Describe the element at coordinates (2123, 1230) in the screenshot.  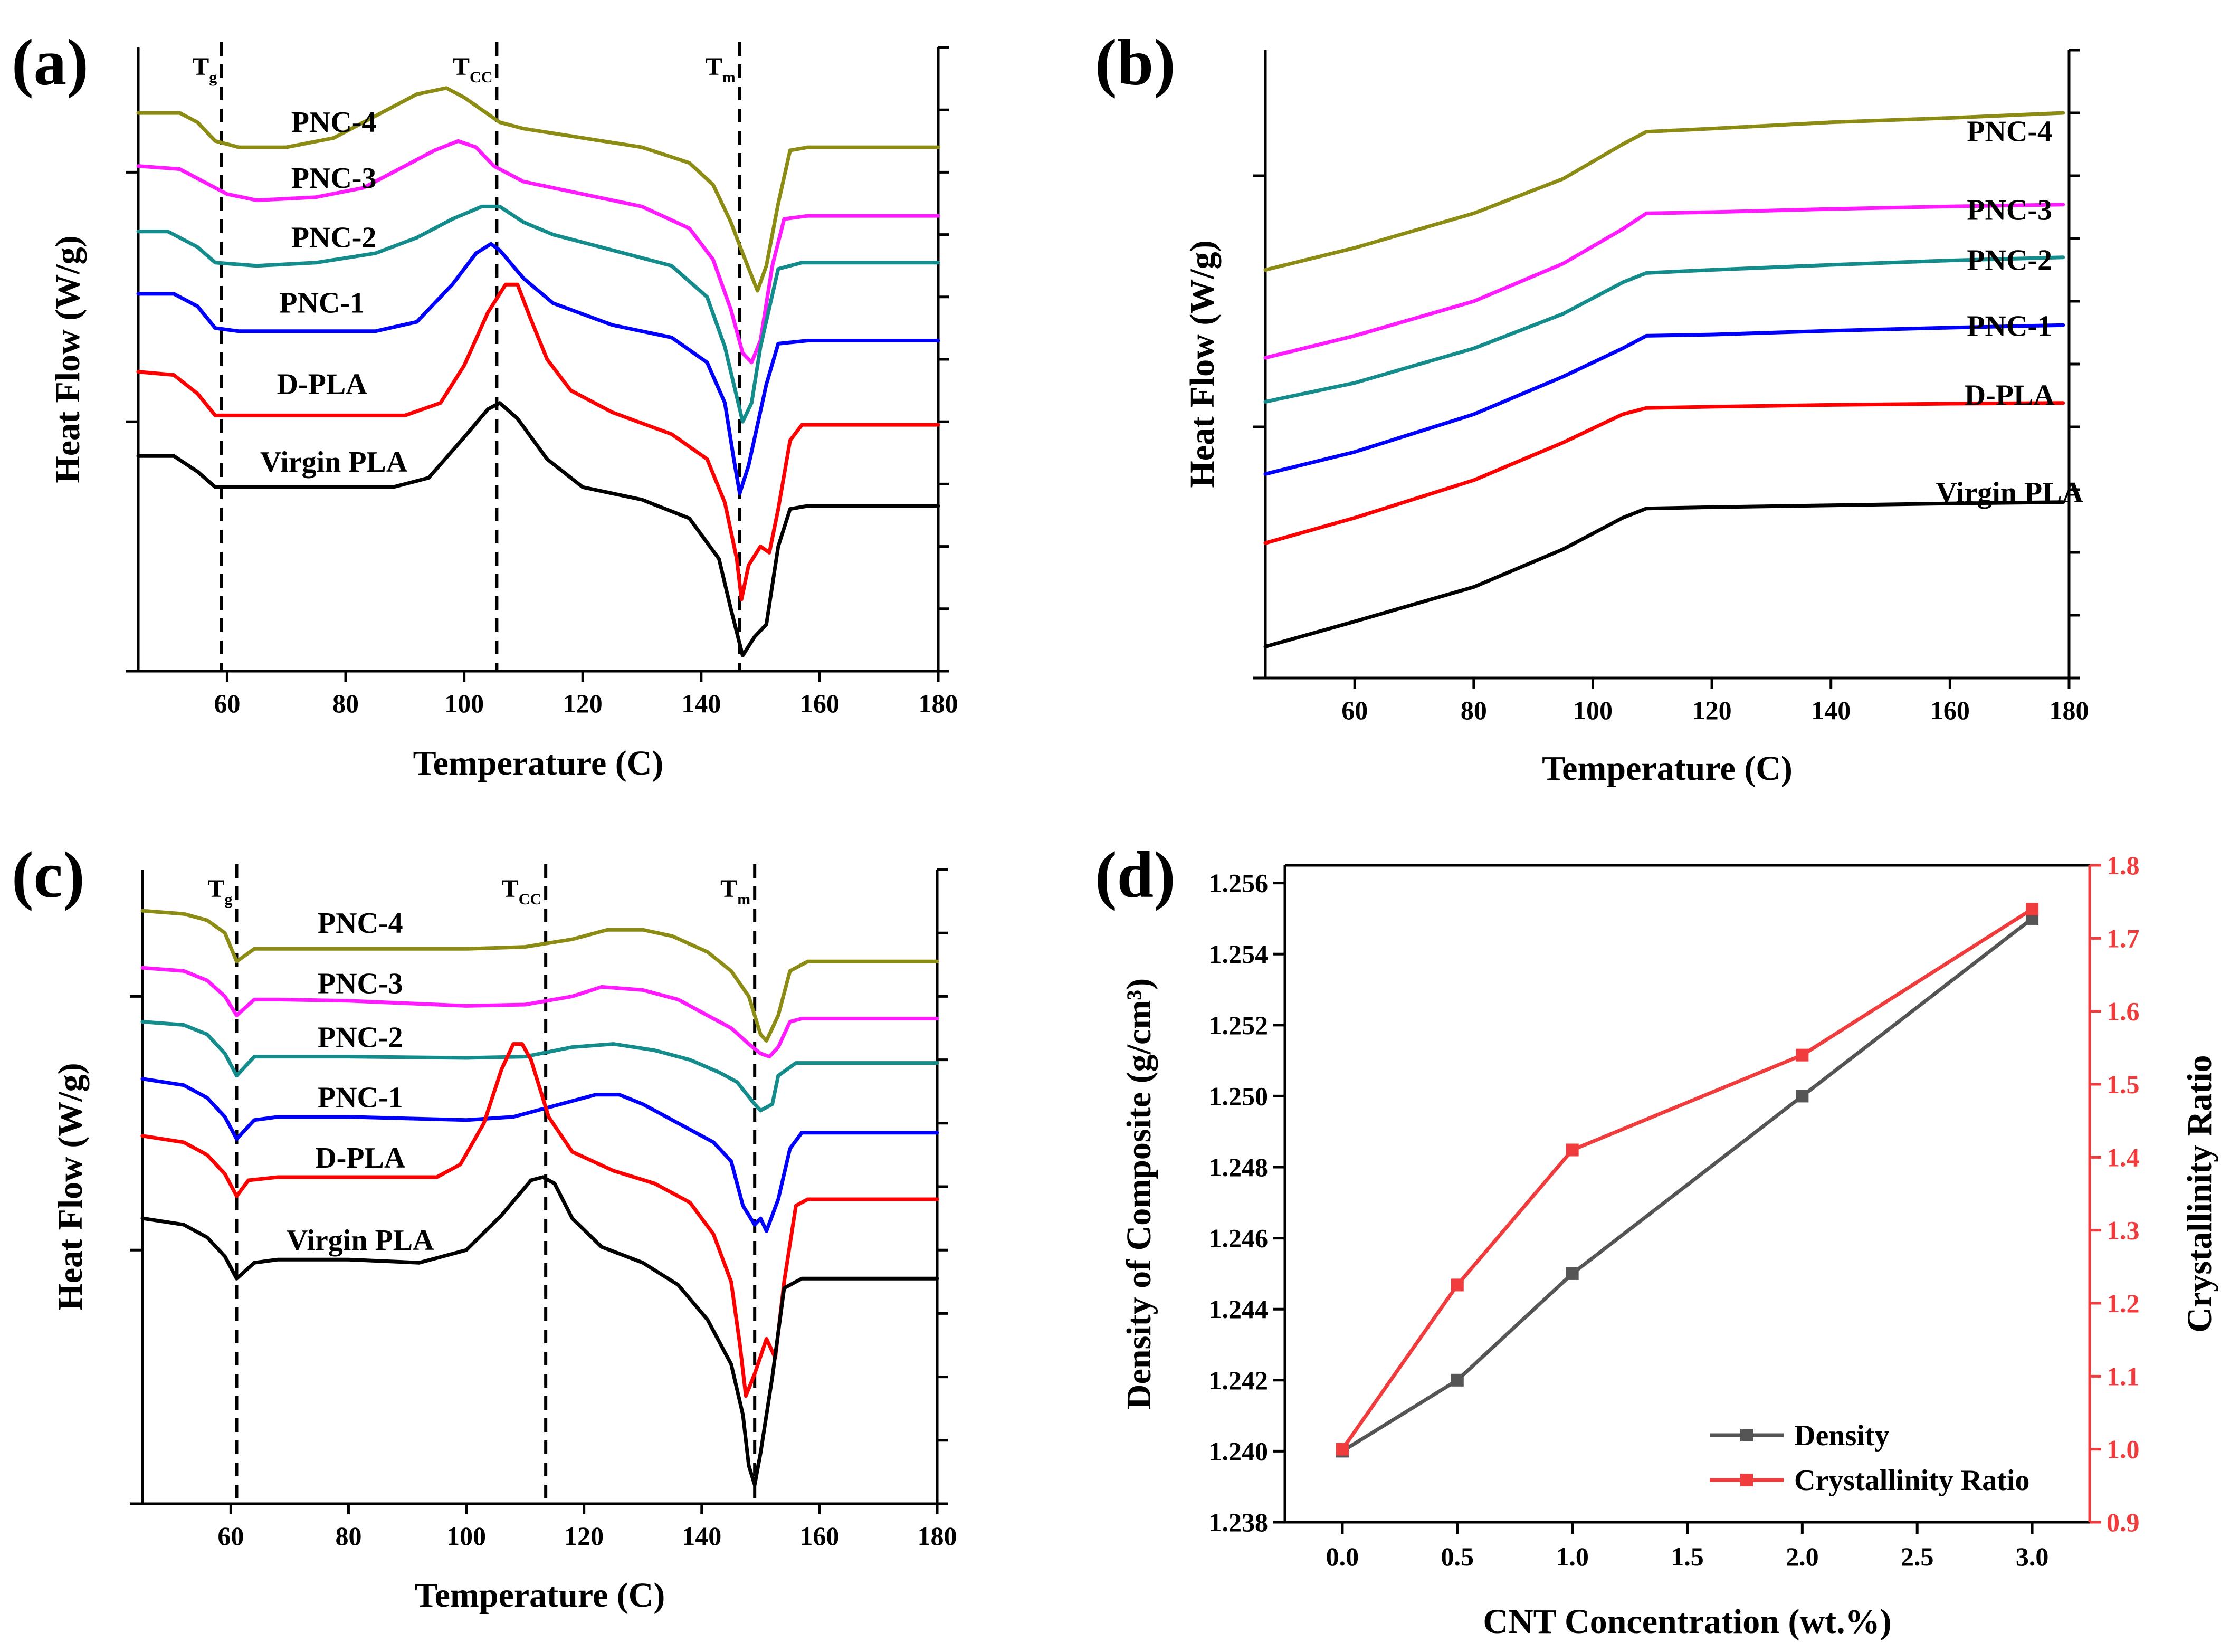
I see `y2-tick-label: 1.3` at that location.